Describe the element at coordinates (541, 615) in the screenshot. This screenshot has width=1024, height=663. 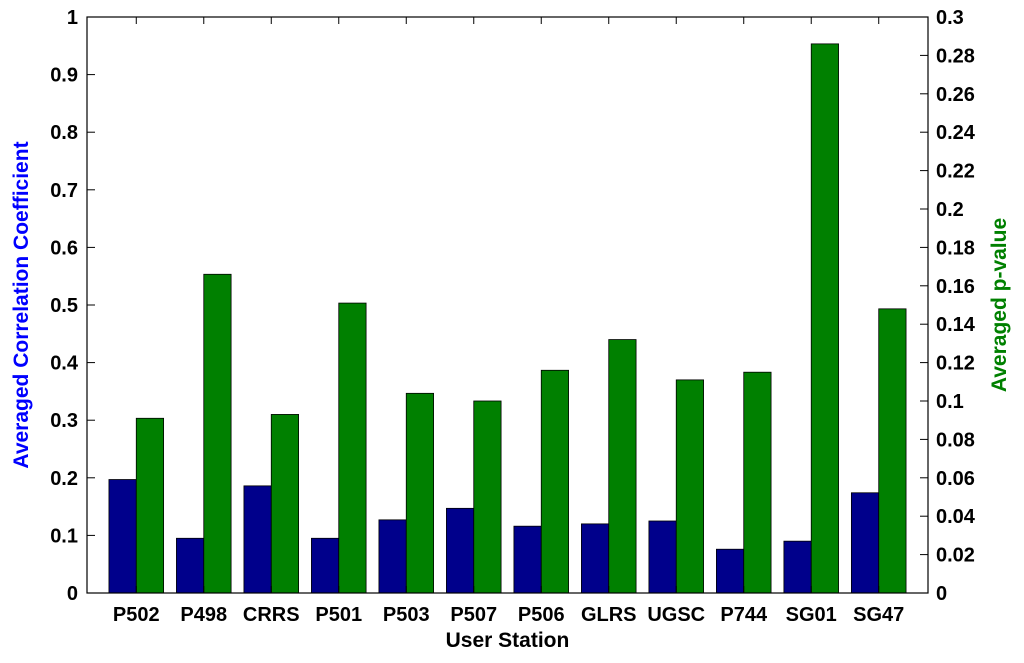
I see `x-tick-label-p506: P506` at that location.